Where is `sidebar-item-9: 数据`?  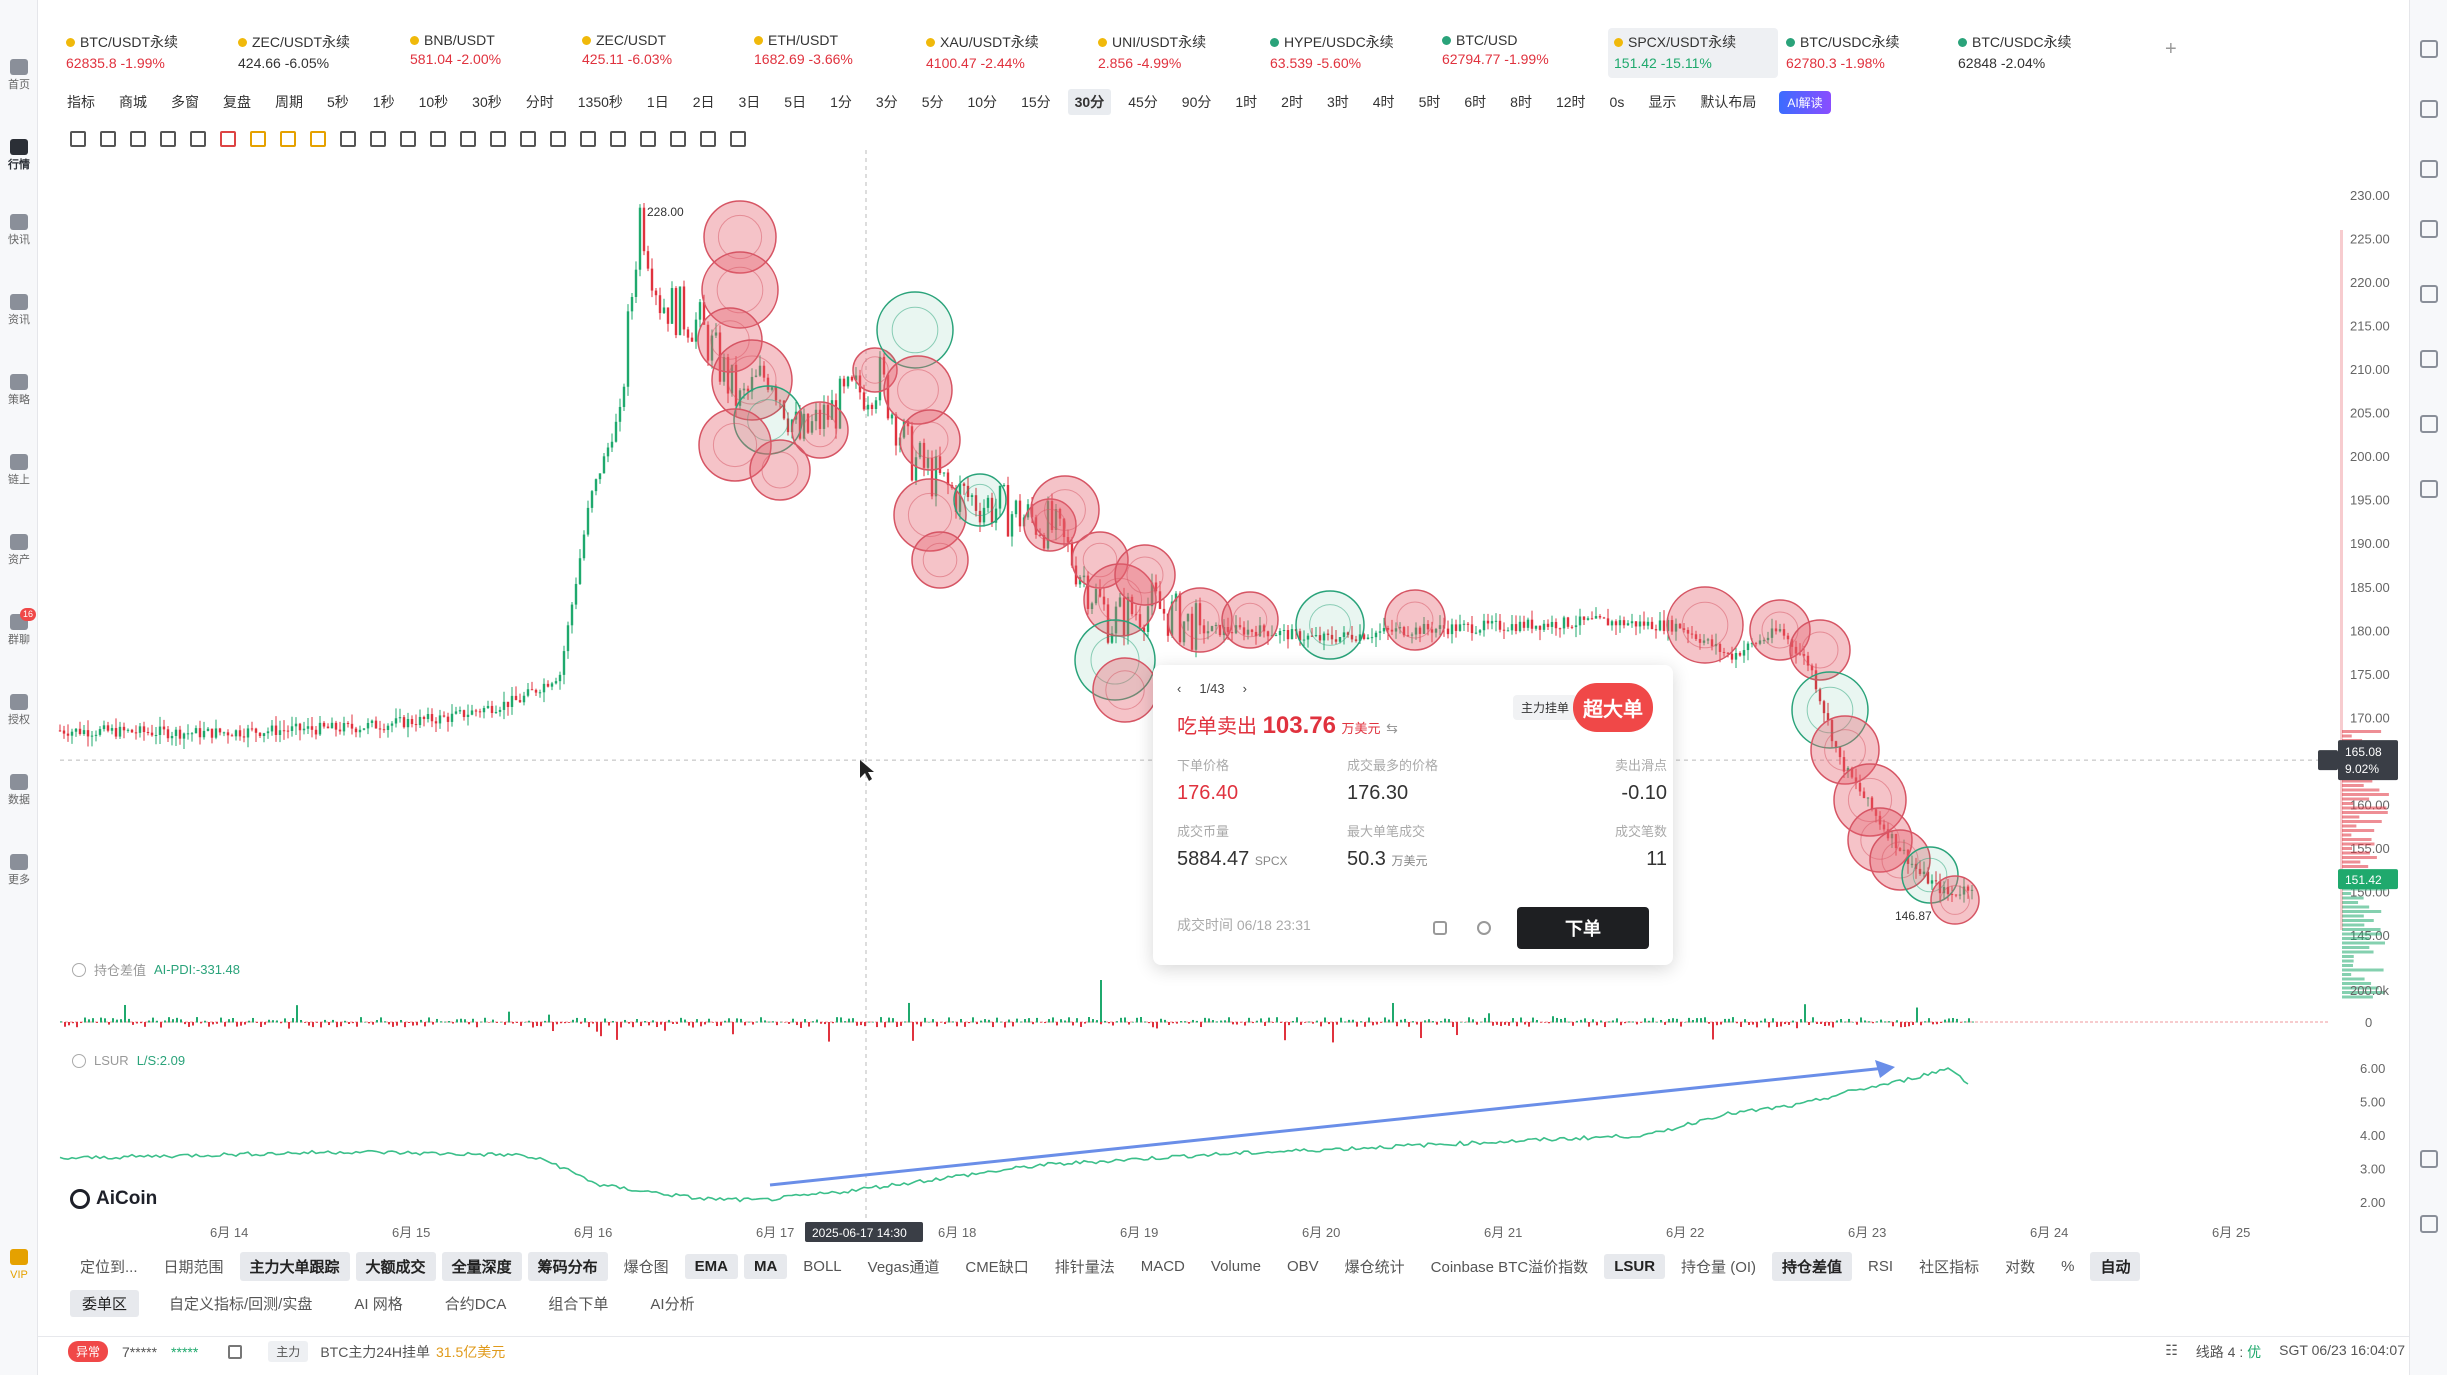
sidebar-item-9: 数据 is located at coordinates (19, 790).